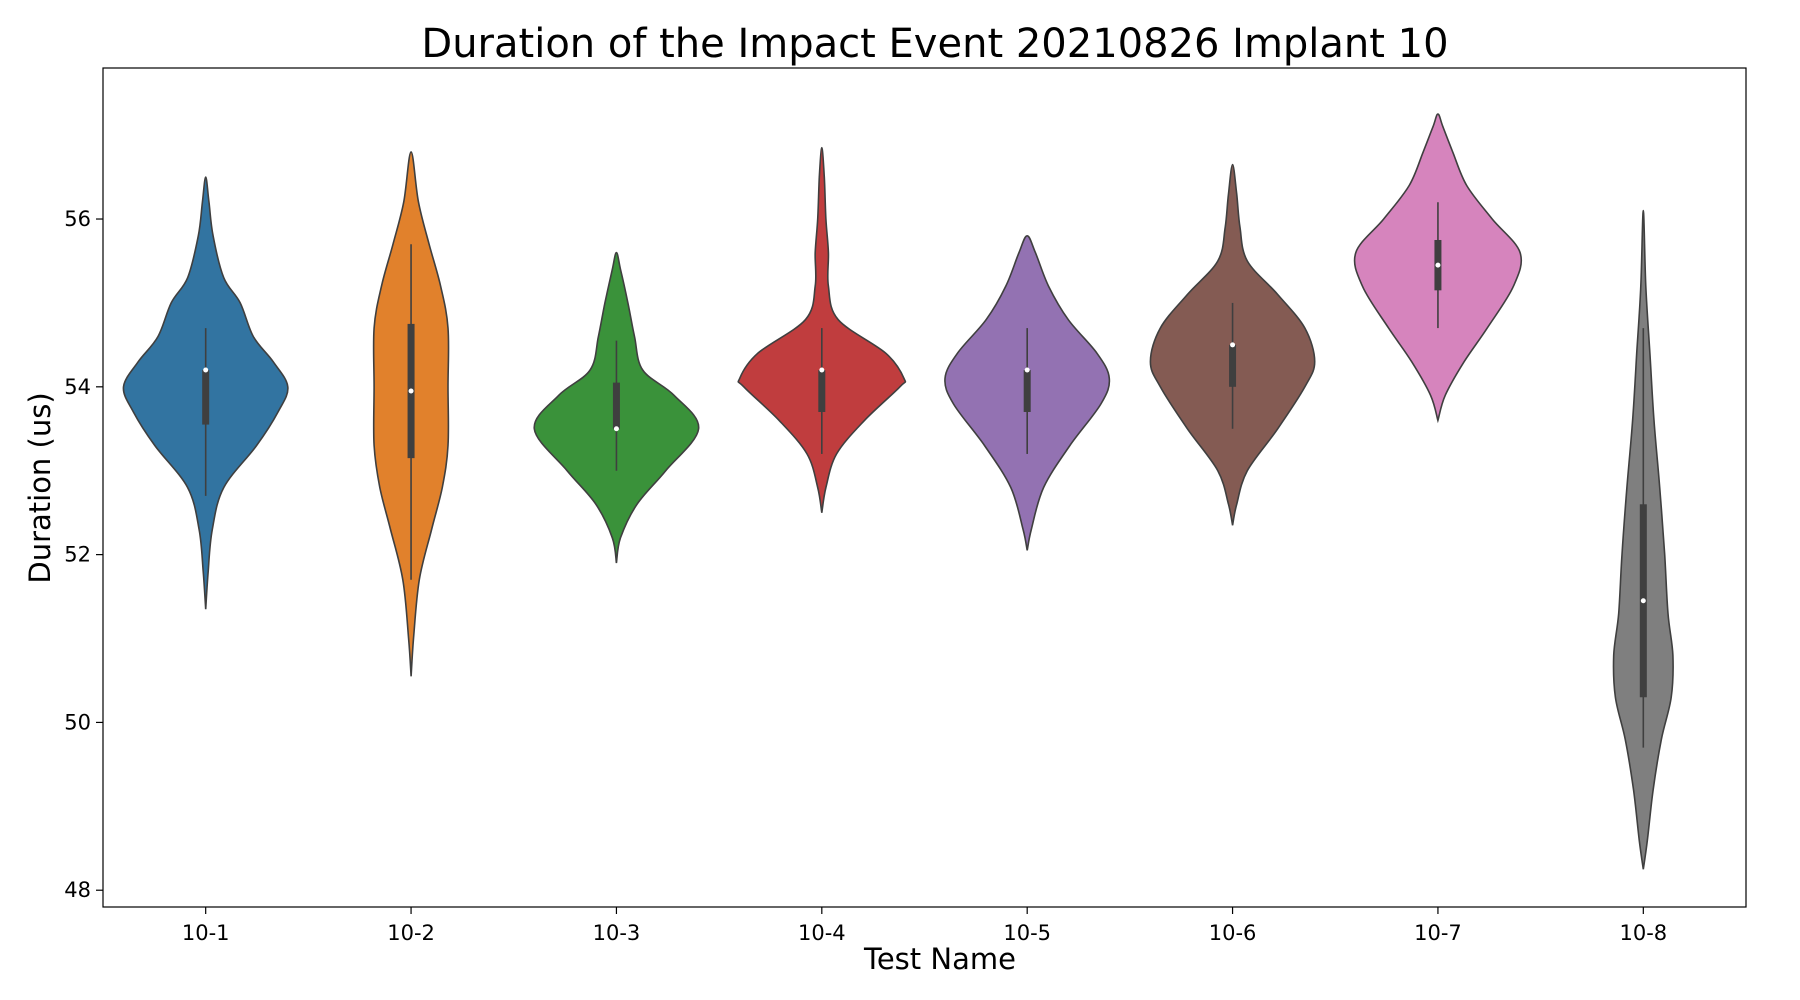 This screenshot has width=1800, height=1000. What do you see at coordinates (77, 219) in the screenshot?
I see `y-tick-label-56: 56` at bounding box center [77, 219].